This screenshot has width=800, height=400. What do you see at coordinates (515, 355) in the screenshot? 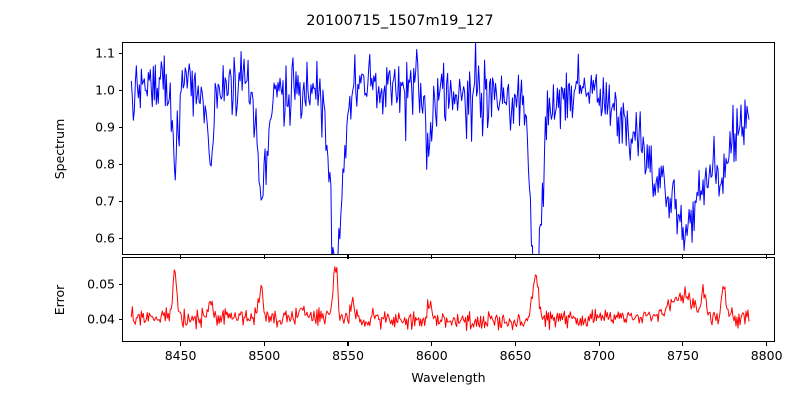
I see `wavelength-tick-label: 8650` at bounding box center [515, 355].